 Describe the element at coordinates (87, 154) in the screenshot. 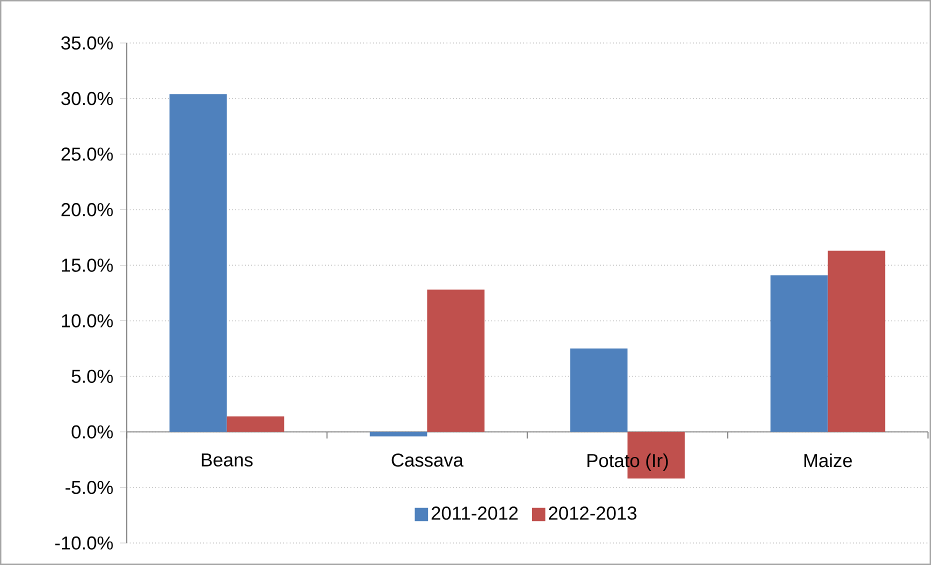

I see `y-tick-label: 25.0%` at that location.